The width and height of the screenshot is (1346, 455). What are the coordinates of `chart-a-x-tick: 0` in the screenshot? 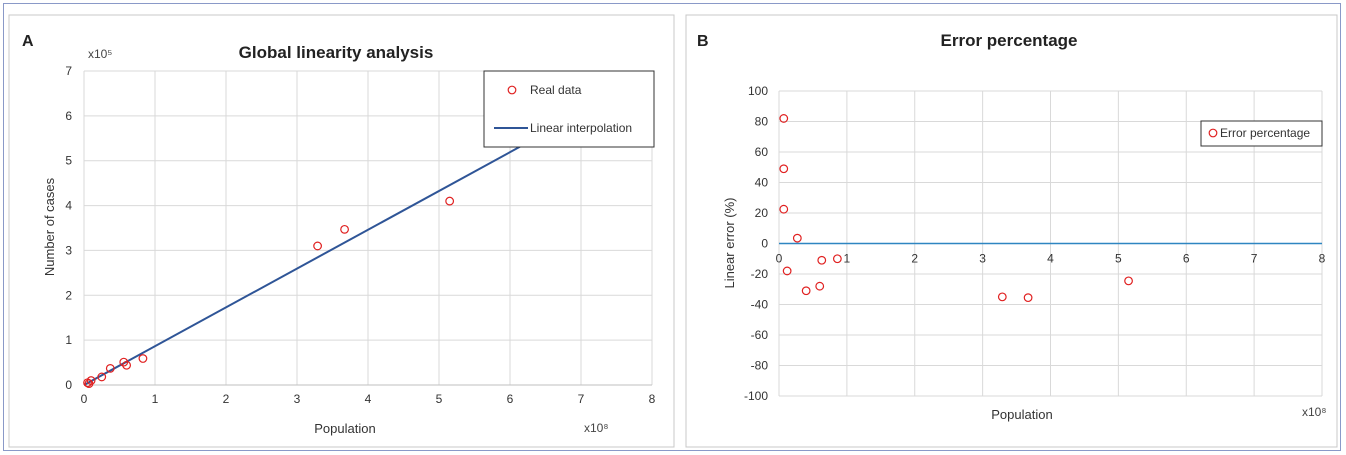 It's located at (84, 399).